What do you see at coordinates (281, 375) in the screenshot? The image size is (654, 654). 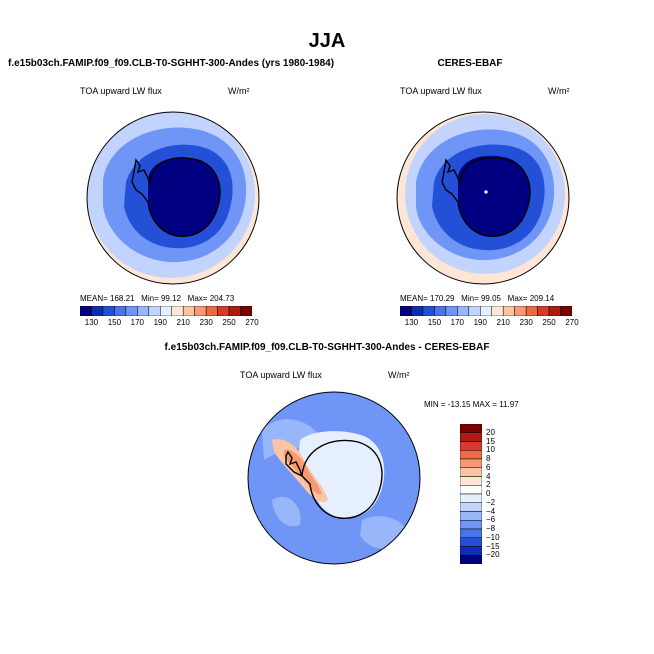 I see `diff-variable-label: TOA upward LW flux` at bounding box center [281, 375].